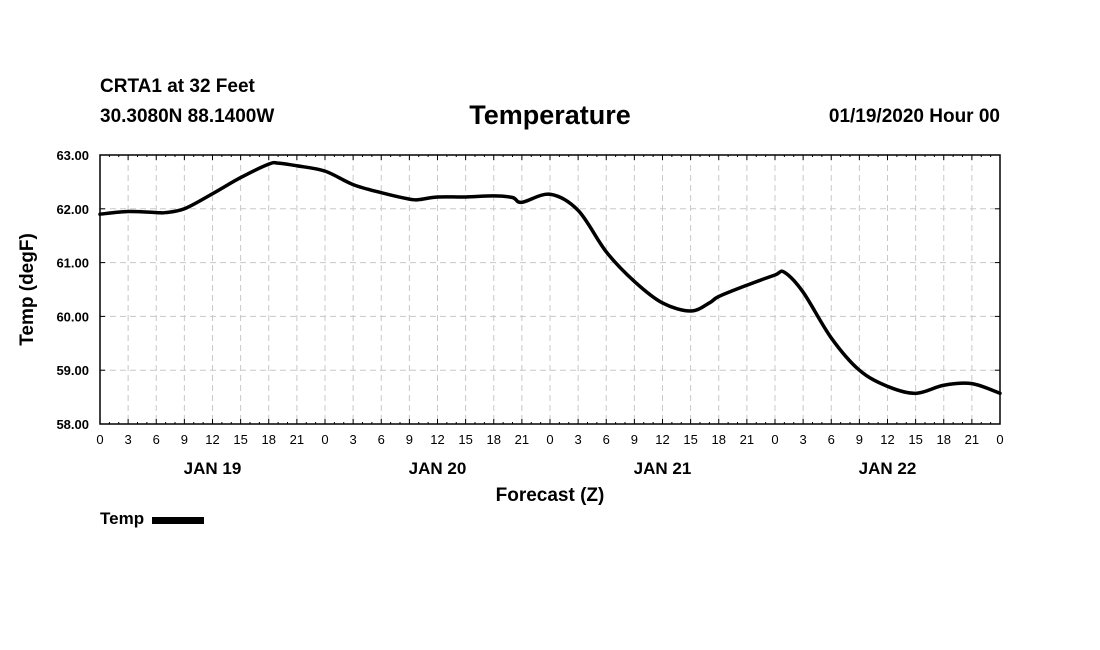 This screenshot has height=650, width=1100. What do you see at coordinates (178, 520) in the screenshot?
I see `legend-swatch` at bounding box center [178, 520].